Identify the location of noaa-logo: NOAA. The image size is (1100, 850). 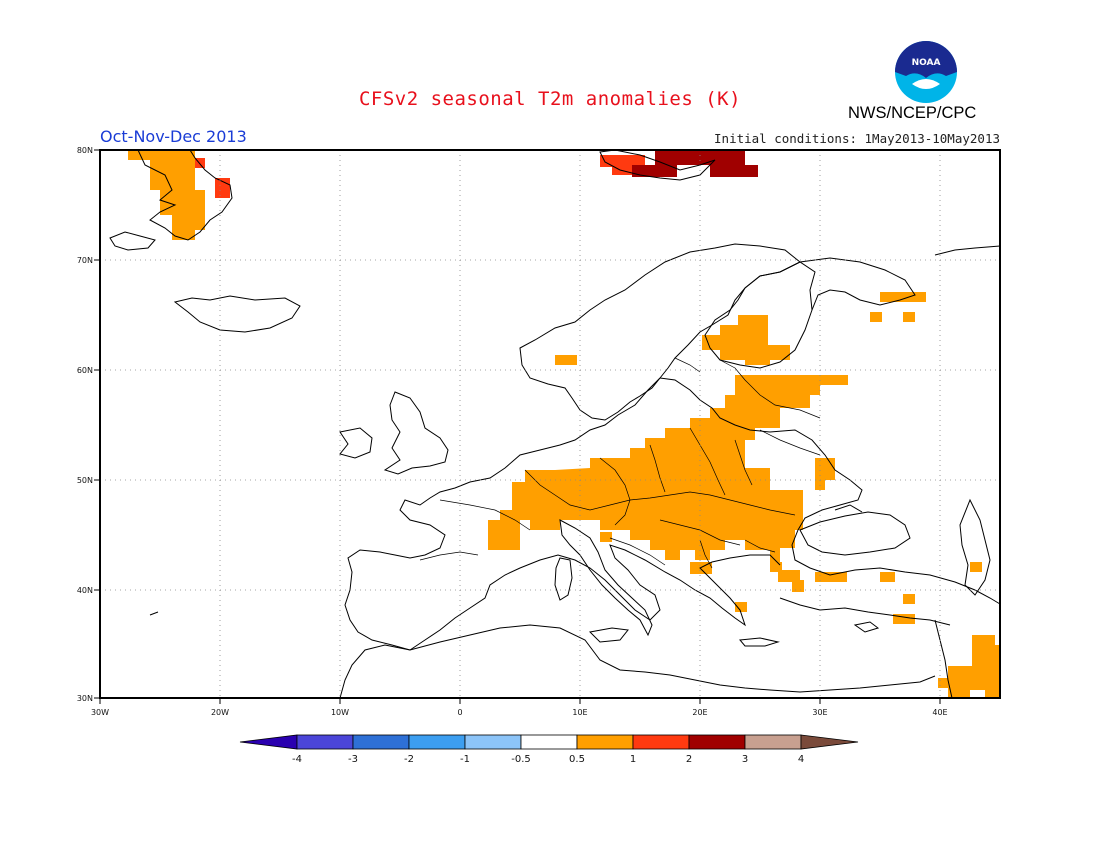
(926, 72).